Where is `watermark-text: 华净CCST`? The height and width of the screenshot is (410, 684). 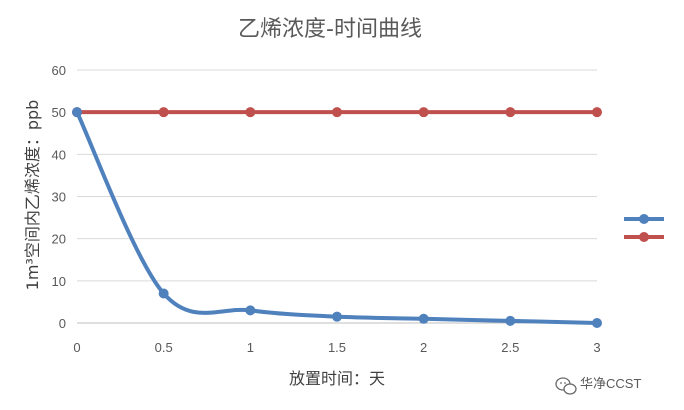 watermark-text: 华净CCST is located at coordinates (610, 383).